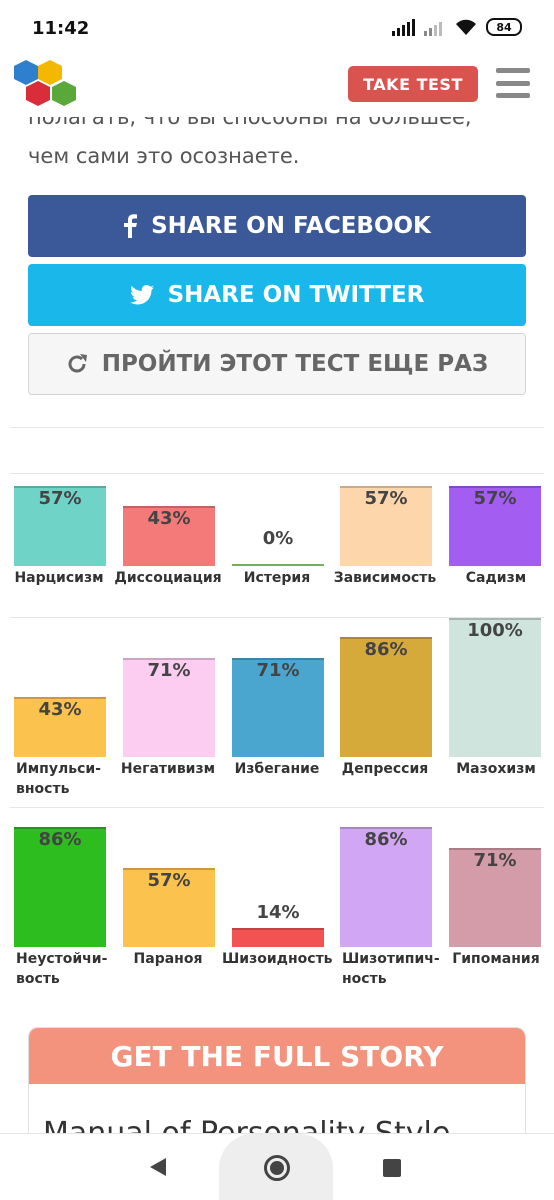 Image resolution: width=554 pixels, height=1200 pixels. I want to click on battery-level: 84, so click(504, 27).